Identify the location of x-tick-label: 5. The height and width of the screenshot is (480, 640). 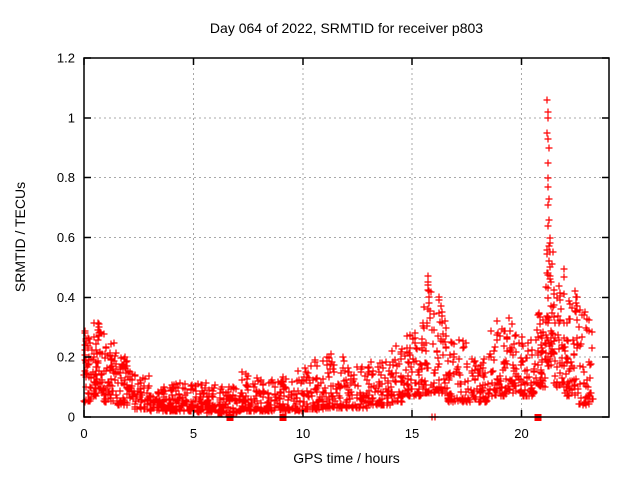
(193, 433).